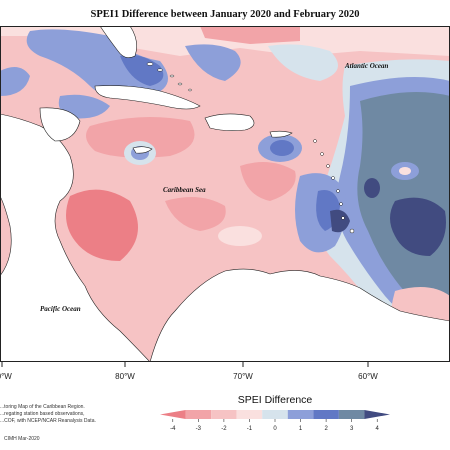  I want to click on legend-tick-label: -2, so click(224, 429).